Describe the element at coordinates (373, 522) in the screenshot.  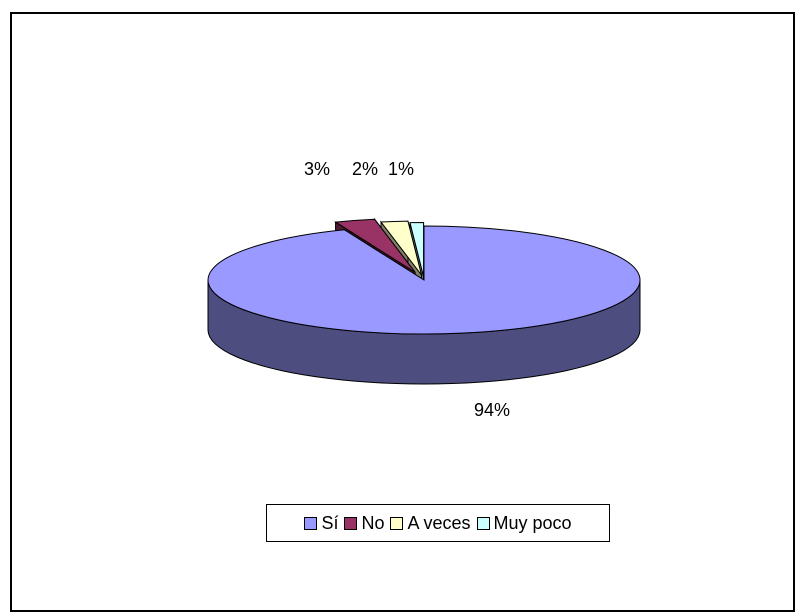
I see `legend-label-no: No` at that location.